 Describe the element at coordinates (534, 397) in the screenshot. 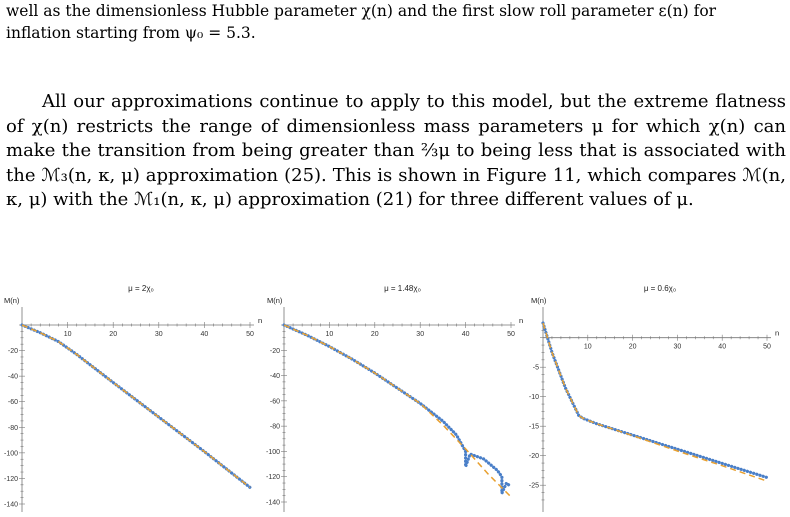

I see `y-tick-label: -10` at that location.